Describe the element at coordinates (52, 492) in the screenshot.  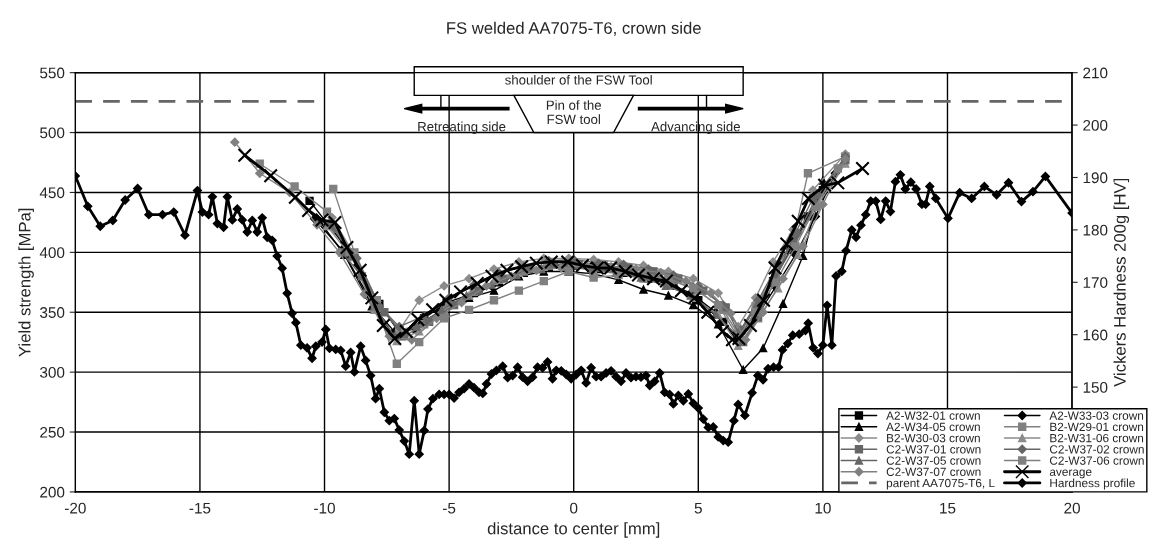
I see `y-tick-label: 200` at that location.